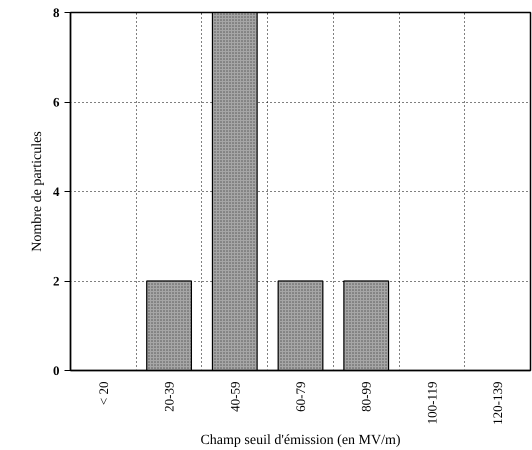 Image resolution: width=532 pixels, height=450 pixels. What do you see at coordinates (56, 191) in the screenshot?
I see `y-tick-label: 4` at bounding box center [56, 191].